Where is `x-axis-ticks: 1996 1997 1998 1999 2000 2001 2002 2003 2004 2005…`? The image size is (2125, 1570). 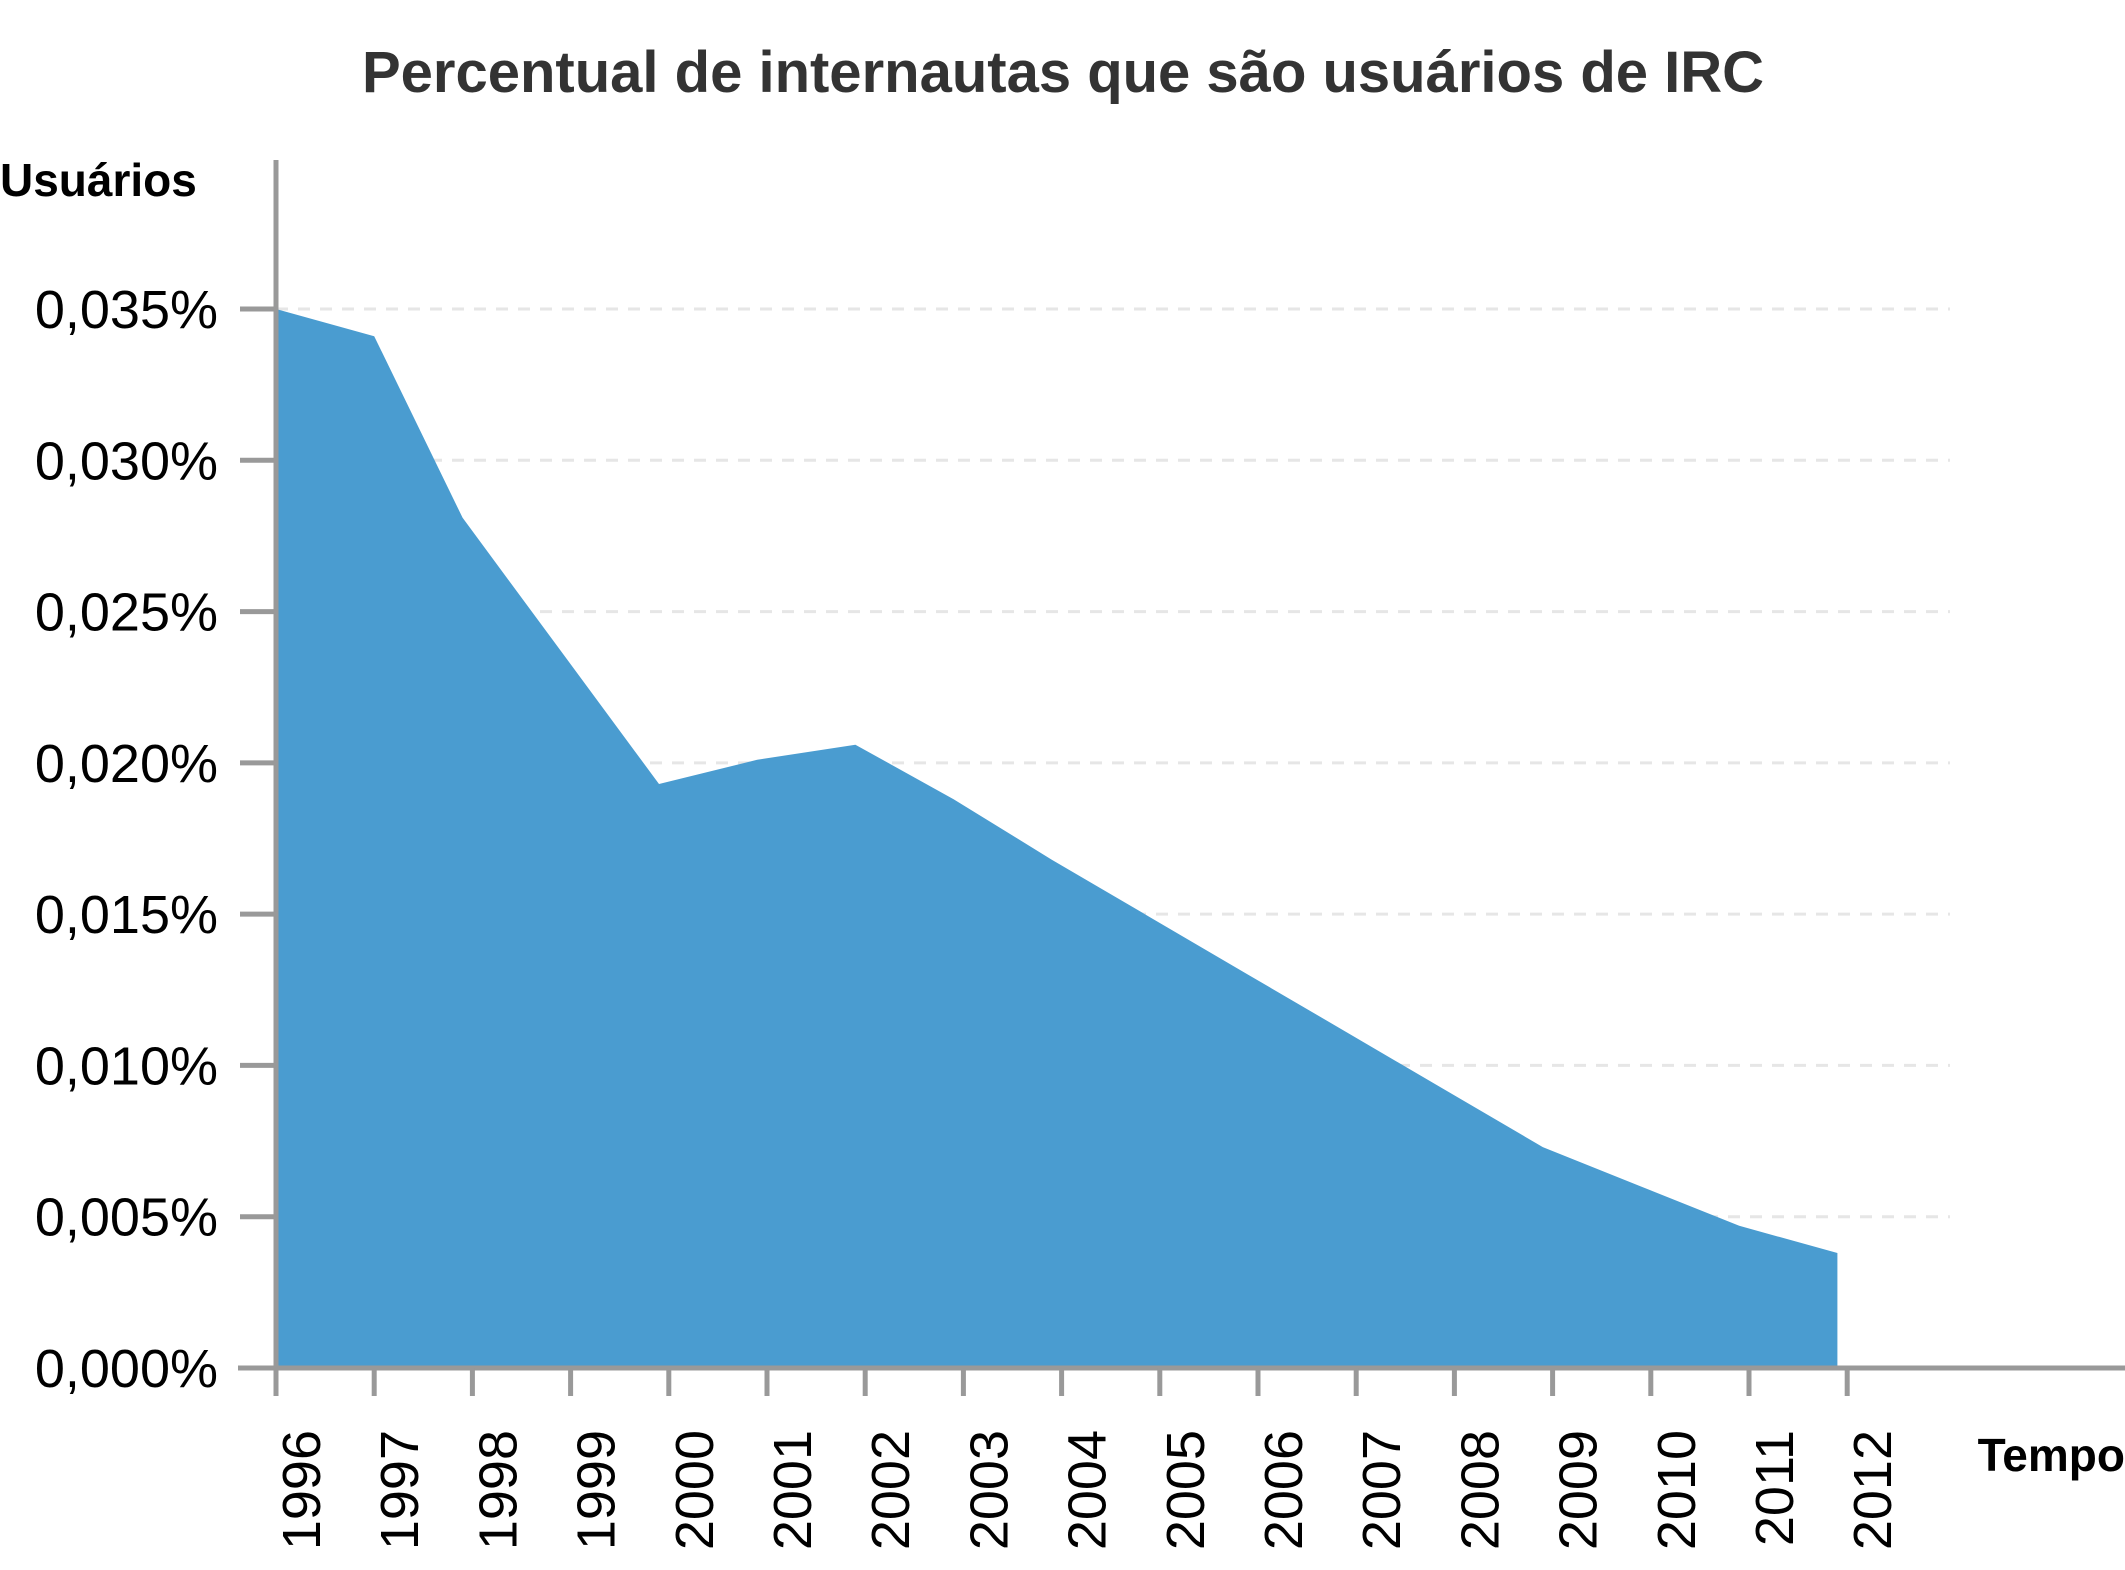
x-axis-ticks: 1996 1997 1998 1999 2000 2001 2002 2003 2004 2005… is located at coordinates (1087, 1459).